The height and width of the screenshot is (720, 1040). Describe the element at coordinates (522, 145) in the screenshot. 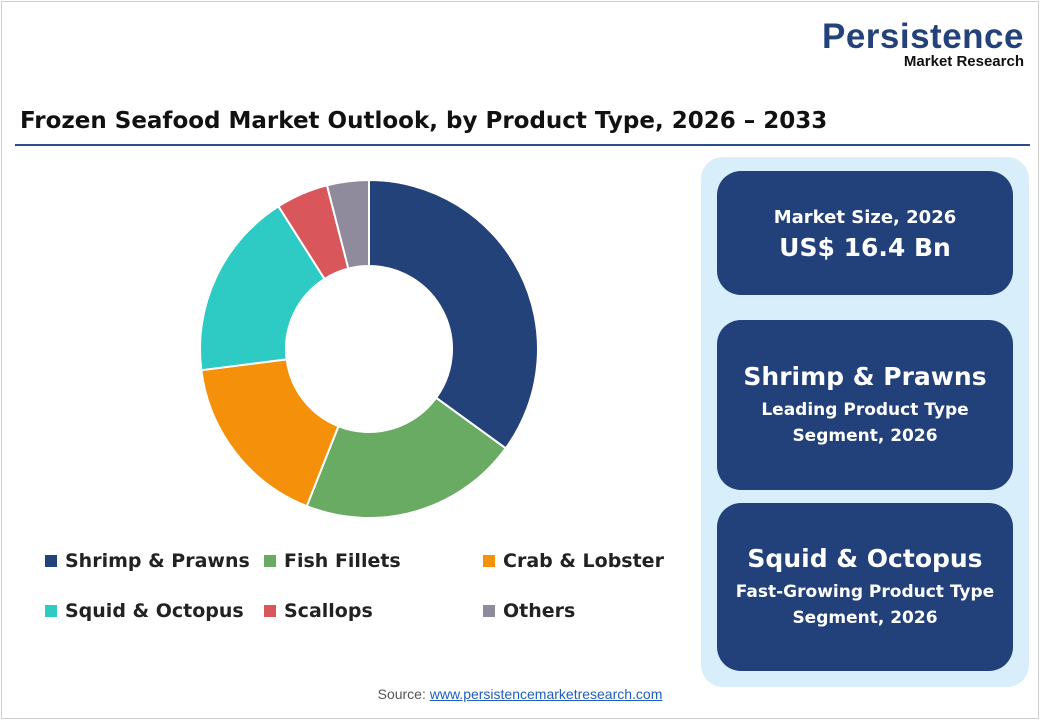

I see `title-divider` at that location.